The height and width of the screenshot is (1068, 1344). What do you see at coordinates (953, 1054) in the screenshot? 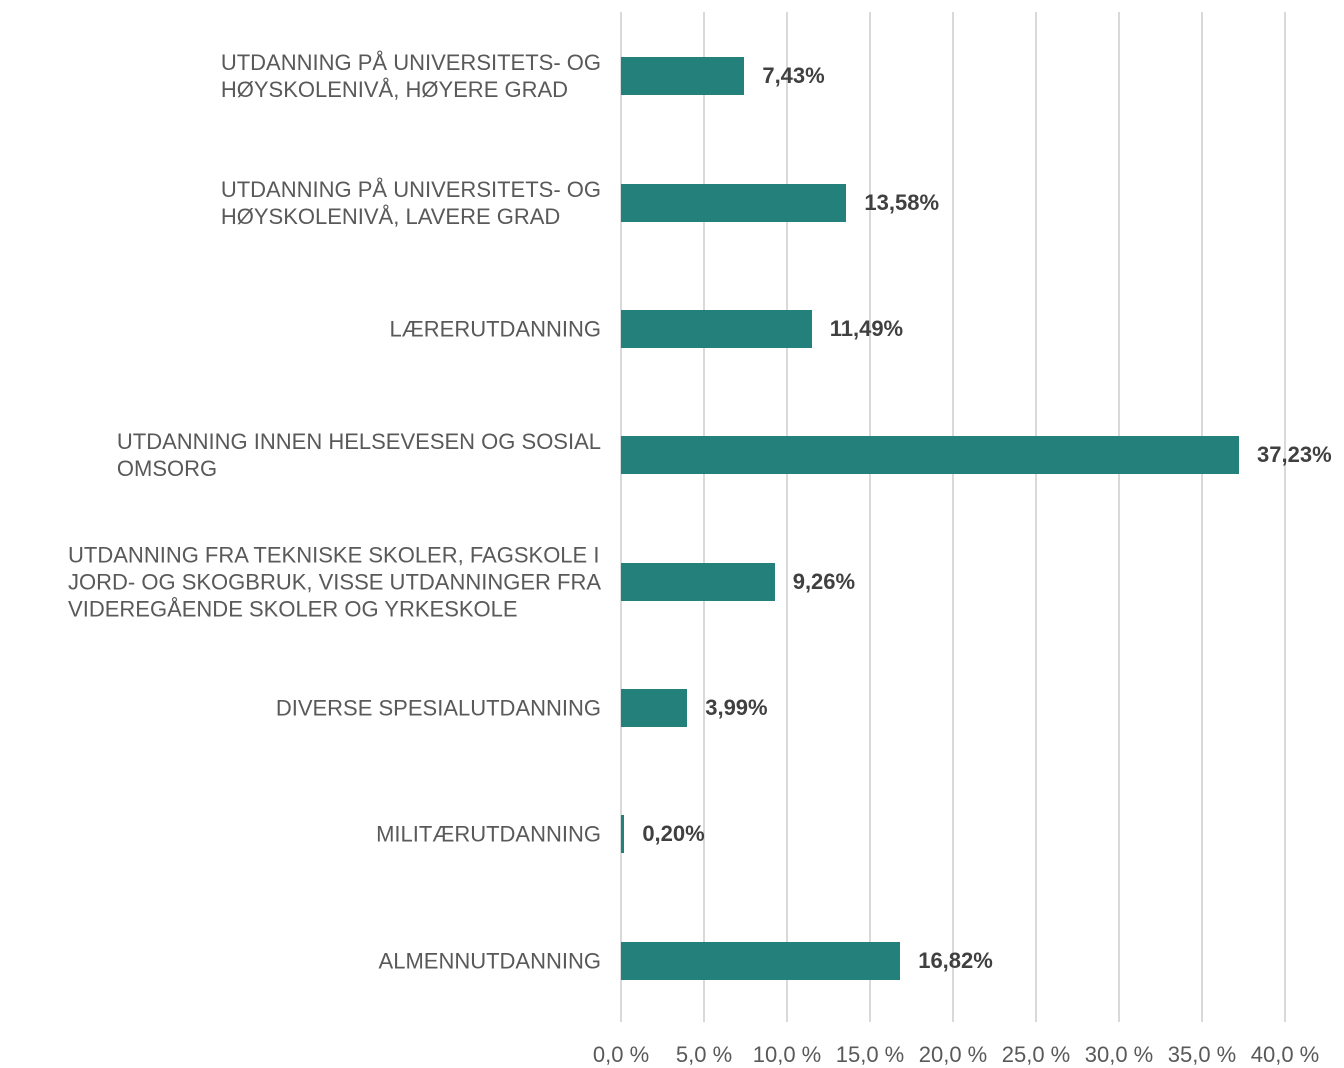
I see `x-tick-label: 20,0 %` at bounding box center [953, 1054].